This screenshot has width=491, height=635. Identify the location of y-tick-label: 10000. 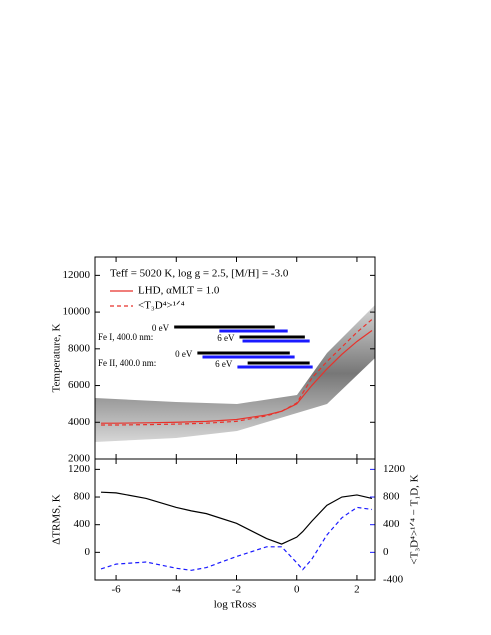
(77, 312).